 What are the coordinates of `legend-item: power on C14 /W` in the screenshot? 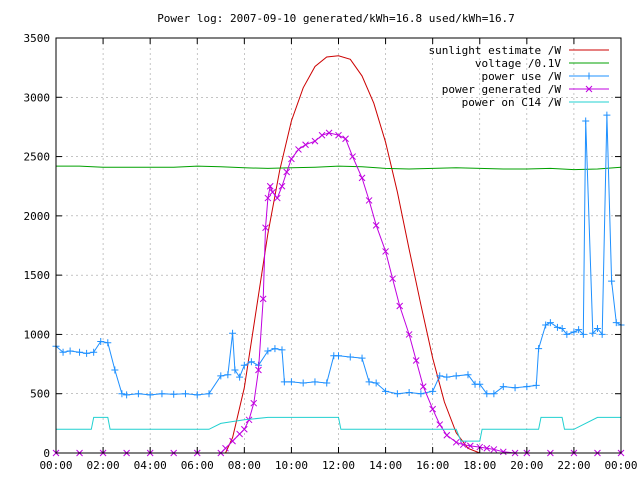 It's located at (535, 102).